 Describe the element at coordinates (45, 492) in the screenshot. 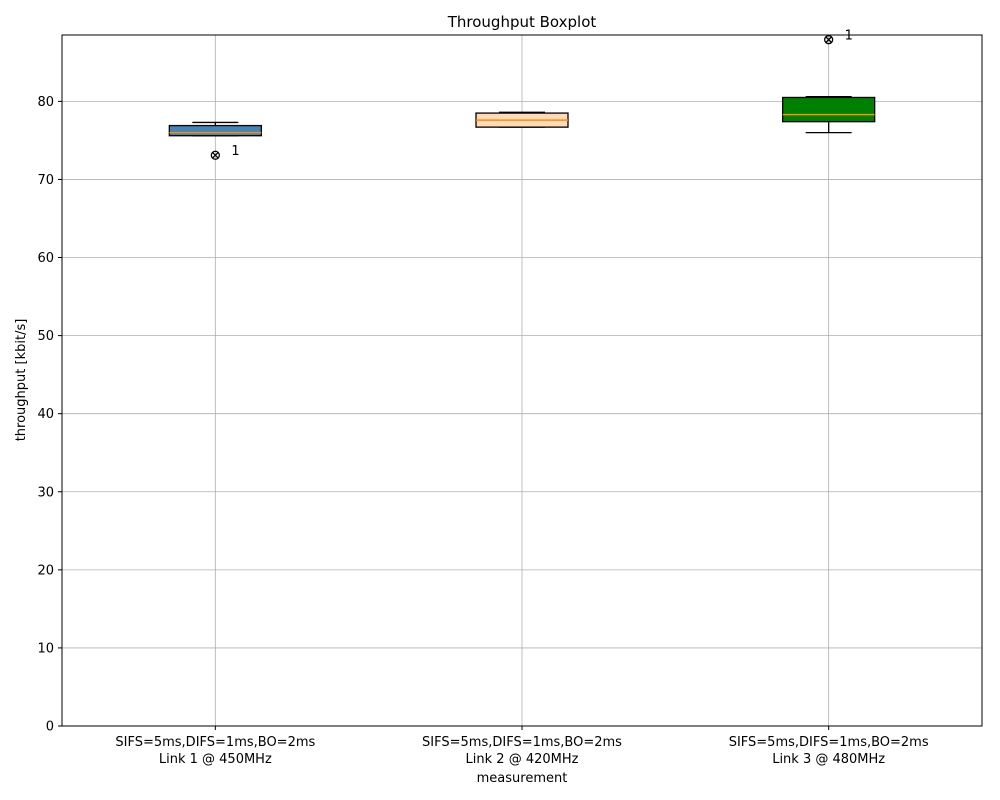

I see `y-tick-label: 30` at that location.